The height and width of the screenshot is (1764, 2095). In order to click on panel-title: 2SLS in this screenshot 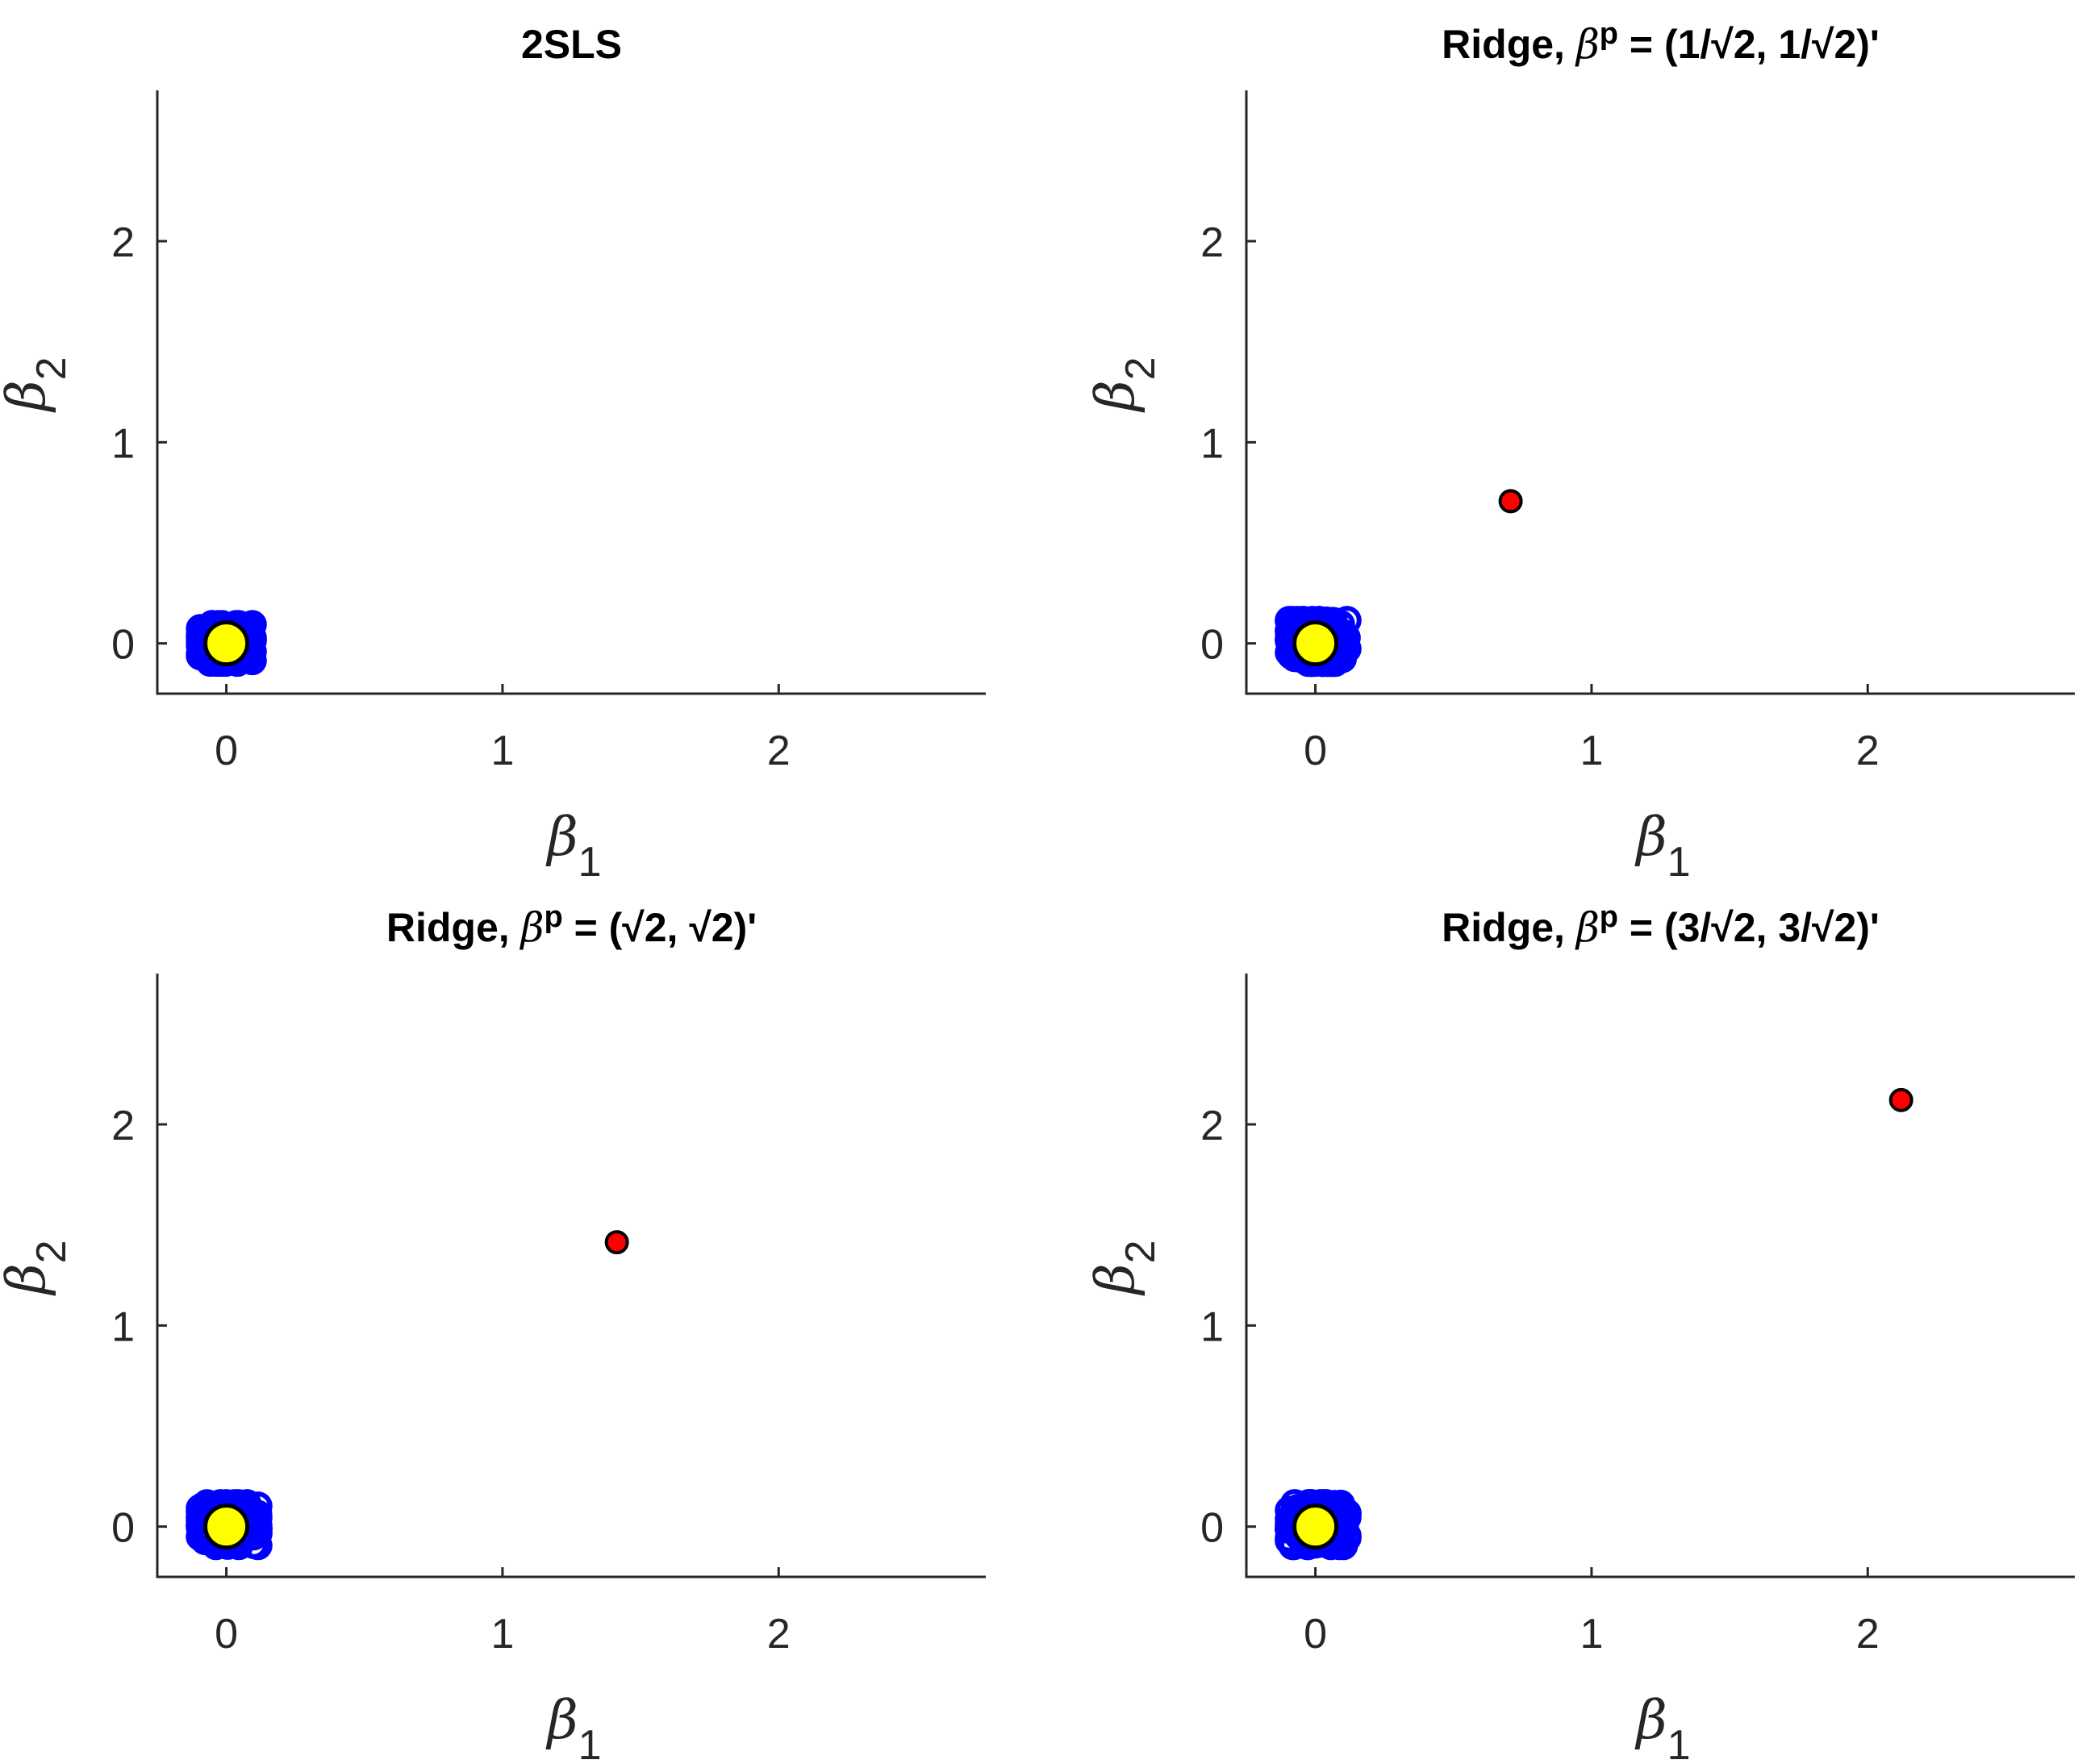, I will do `click(571, 44)`.